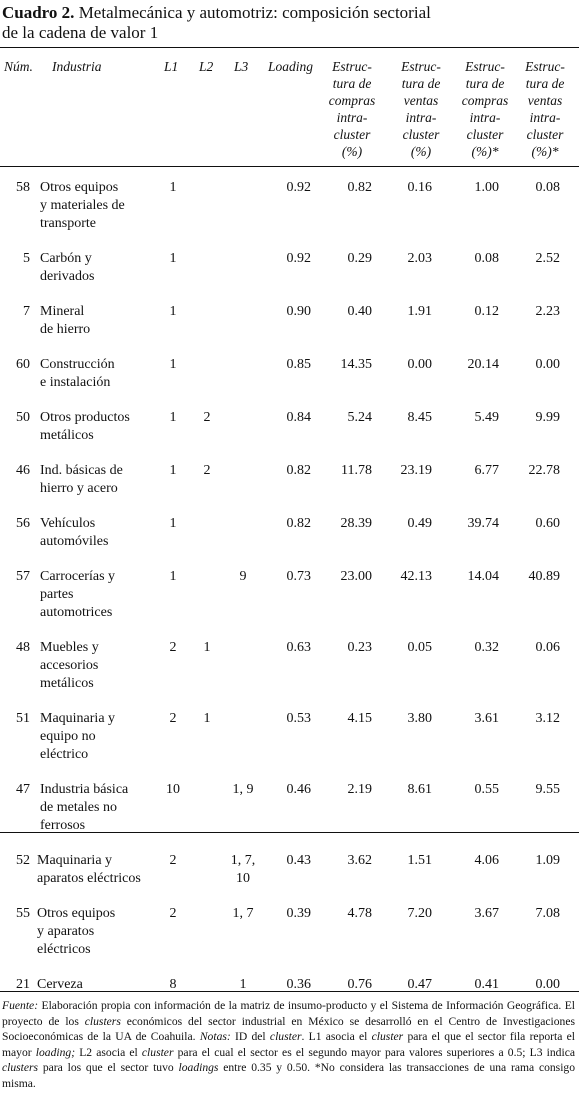 This screenshot has height=1100, width=579. What do you see at coordinates (420, 364) in the screenshot?
I see `table-cell: 0.00` at bounding box center [420, 364].